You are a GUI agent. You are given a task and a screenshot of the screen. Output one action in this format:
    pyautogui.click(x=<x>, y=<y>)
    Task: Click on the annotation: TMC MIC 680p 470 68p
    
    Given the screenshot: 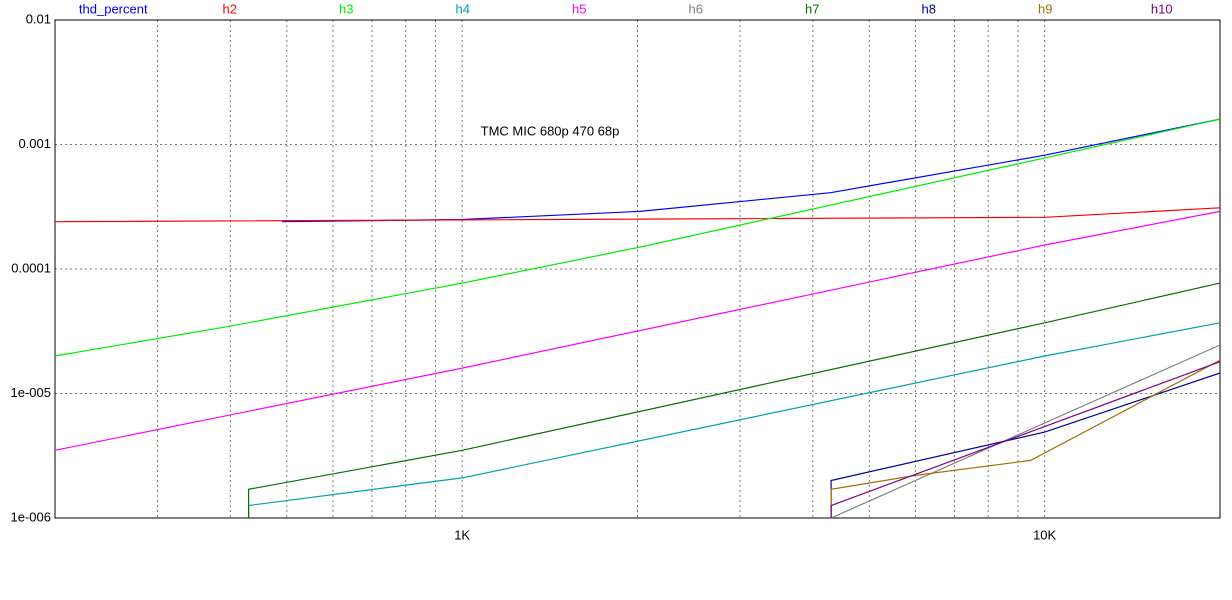 What is the action you would take?
    pyautogui.click(x=550, y=130)
    